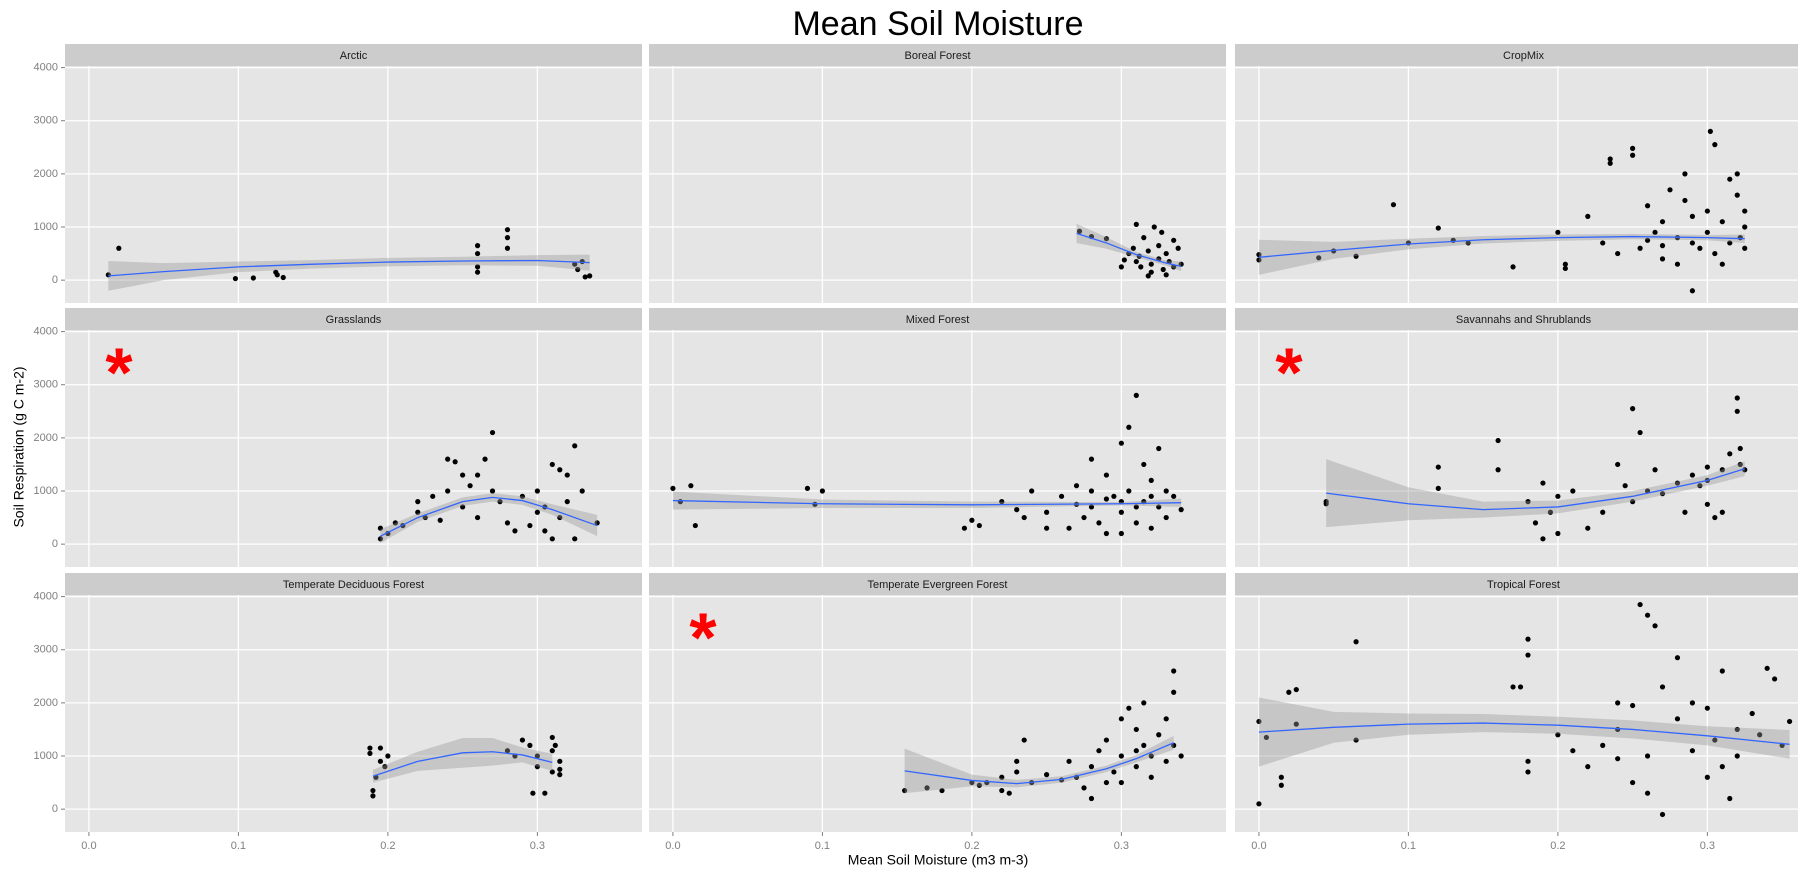  What do you see at coordinates (46, 227) in the screenshot?
I see `y-tick-label: 1000` at bounding box center [46, 227].